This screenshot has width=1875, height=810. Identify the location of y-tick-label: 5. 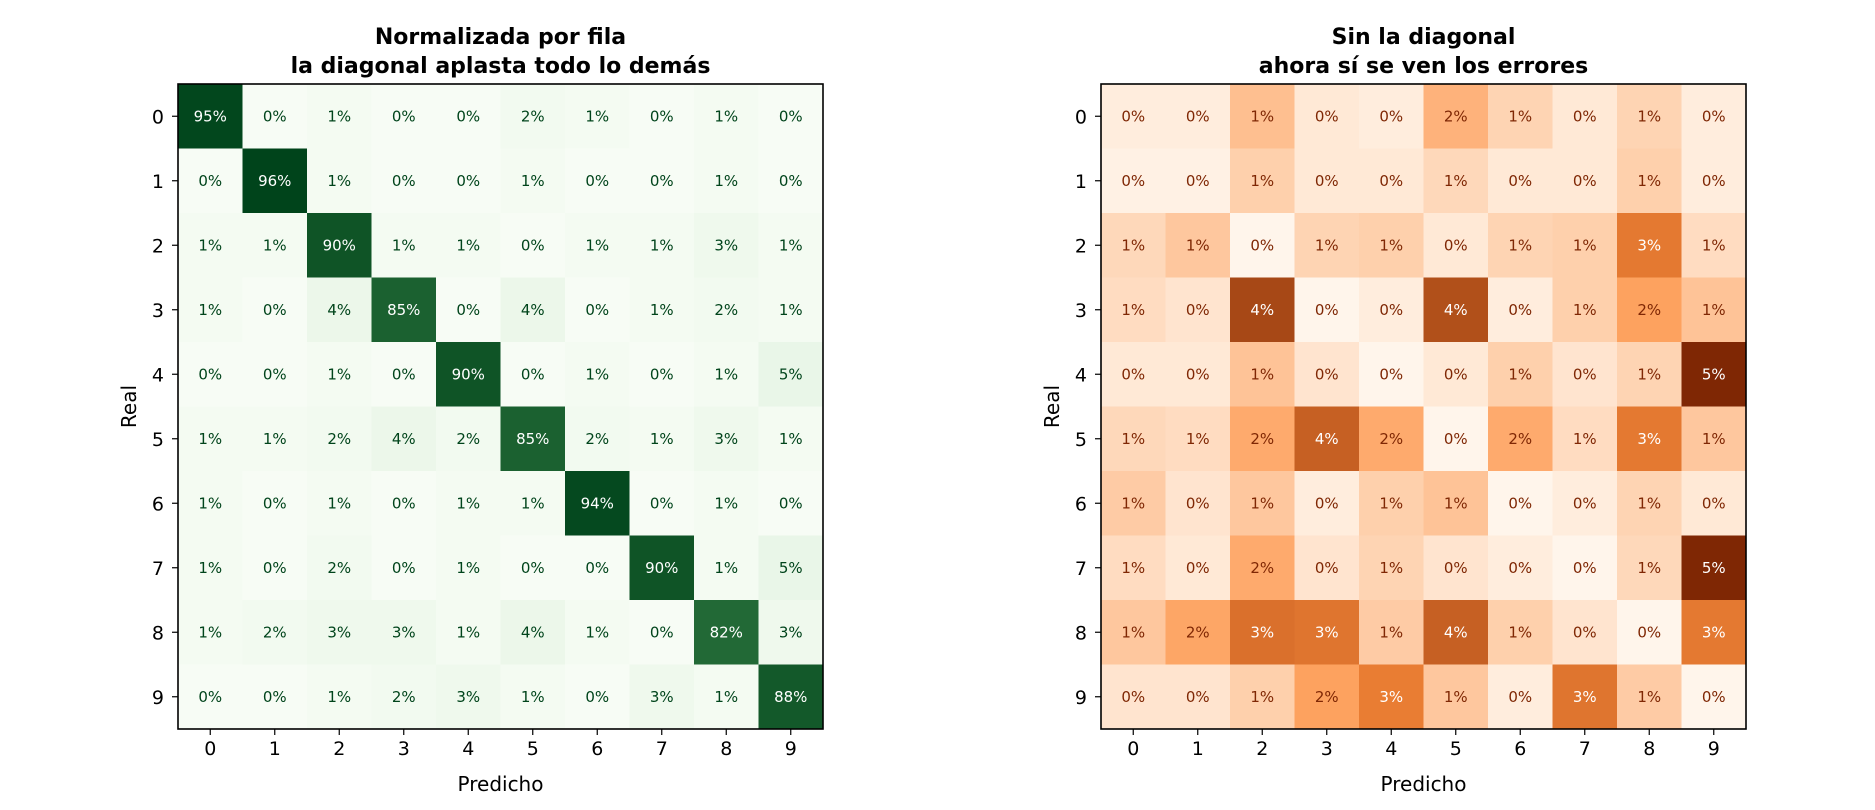
(1081, 440).